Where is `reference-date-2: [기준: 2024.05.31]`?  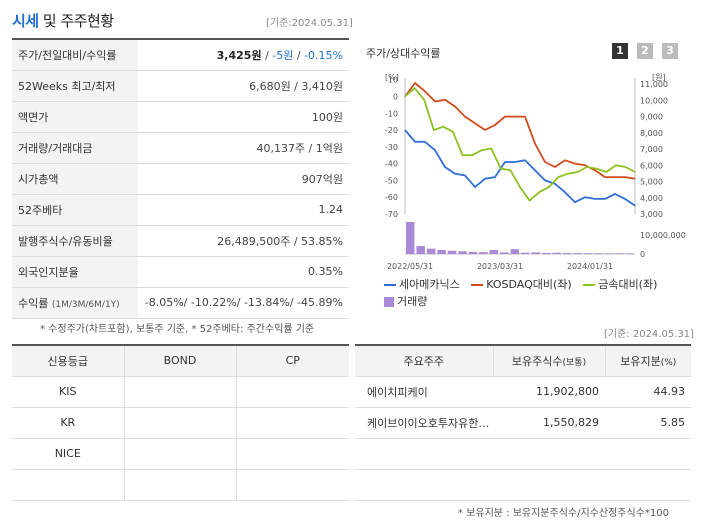 reference-date-2: [기준: 2024.05.31] is located at coordinates (649, 334).